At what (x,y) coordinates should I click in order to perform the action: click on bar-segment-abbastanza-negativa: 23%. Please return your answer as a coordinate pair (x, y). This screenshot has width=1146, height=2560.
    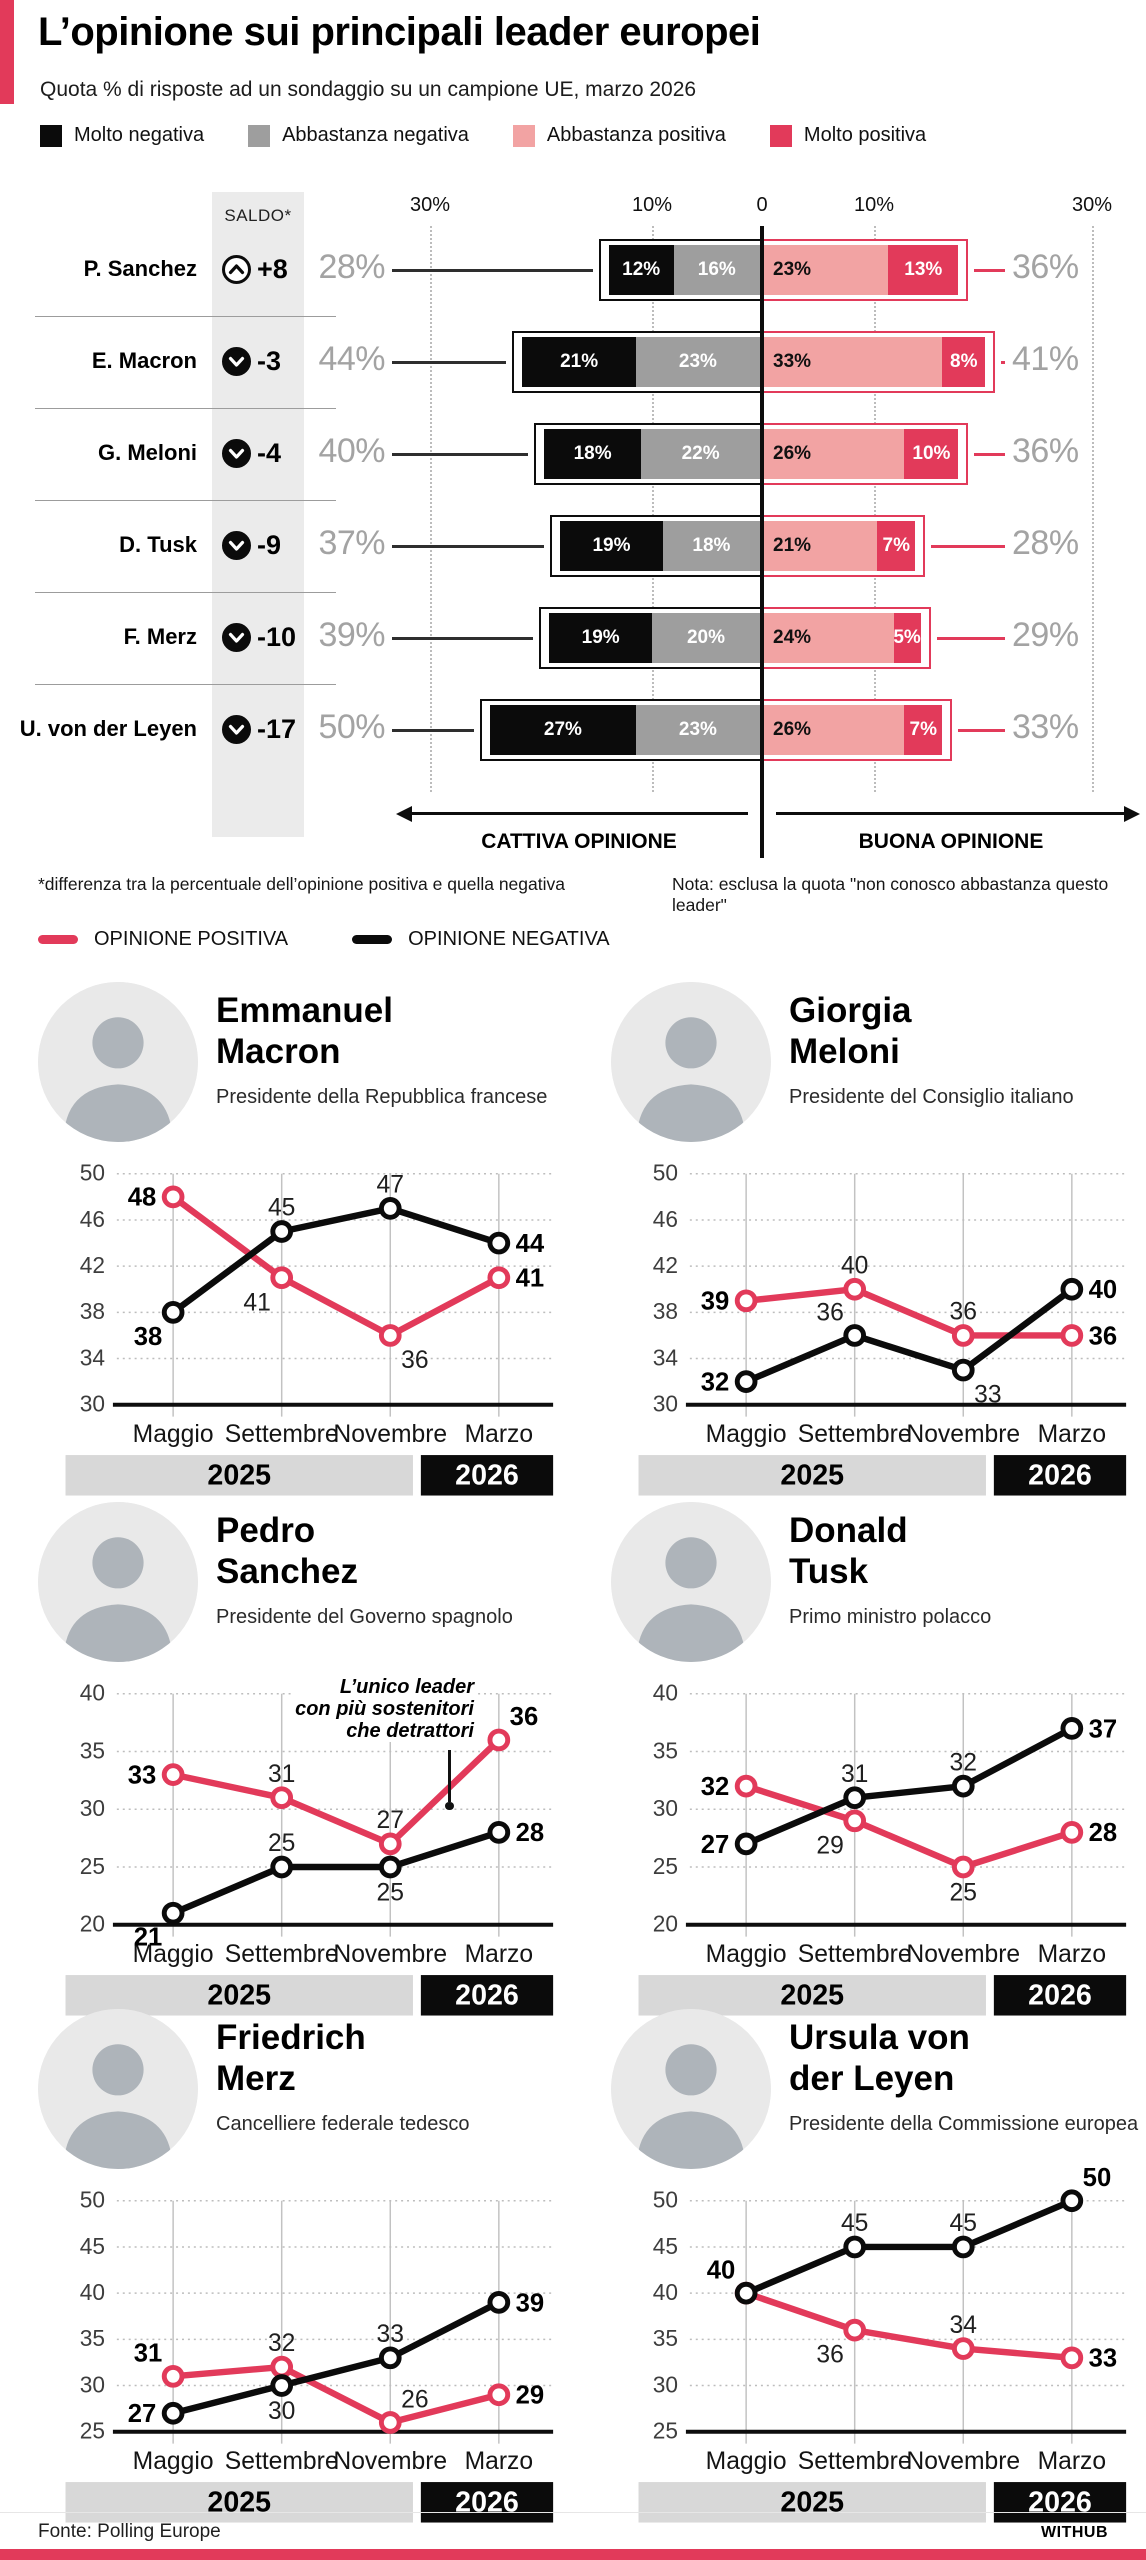
    Looking at the image, I should click on (697, 362).